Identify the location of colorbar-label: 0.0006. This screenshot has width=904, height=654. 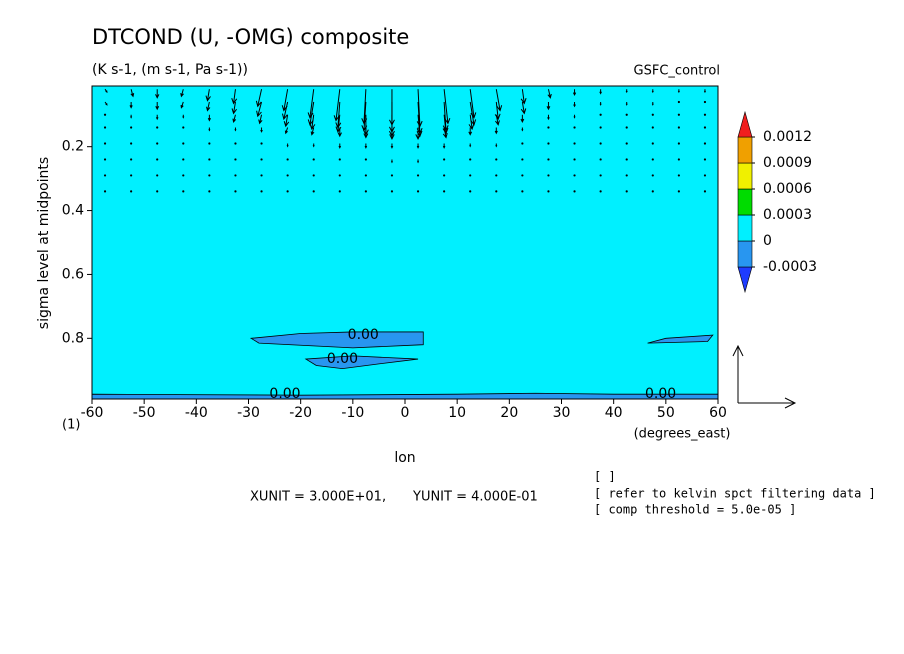
(787, 189).